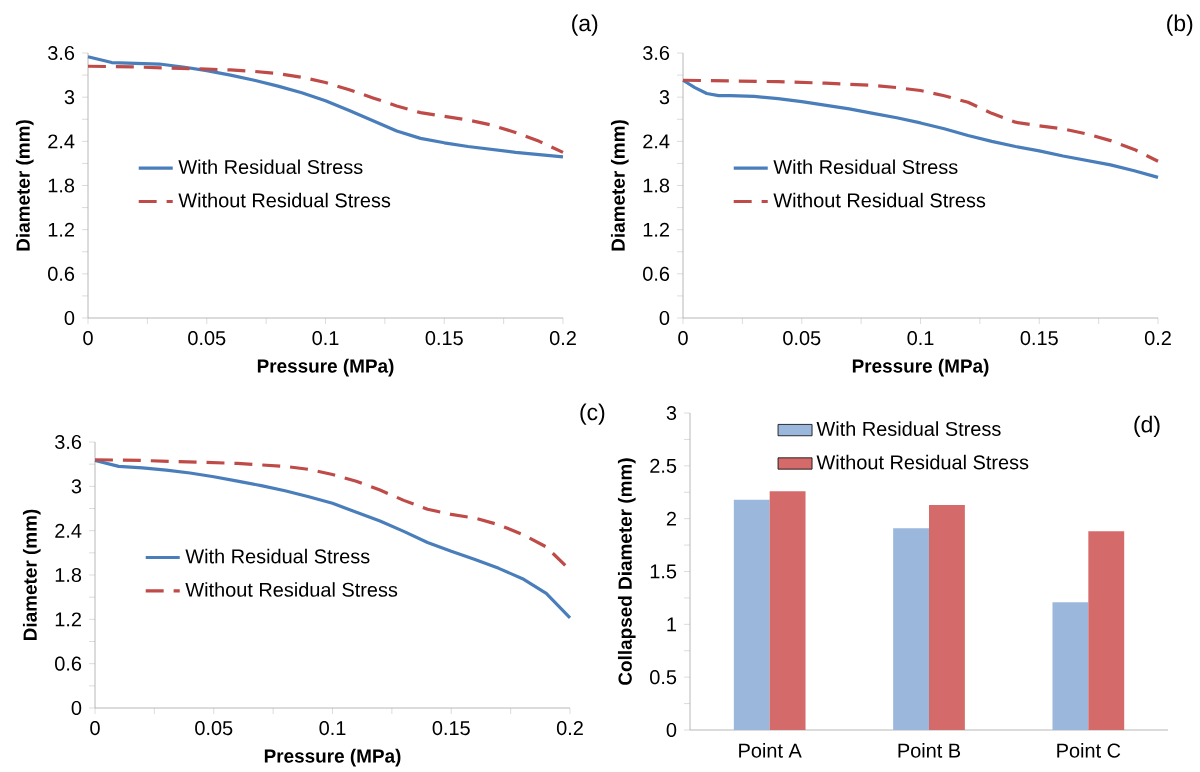  I want to click on x-tick-label: Point C, so click(1089, 750).